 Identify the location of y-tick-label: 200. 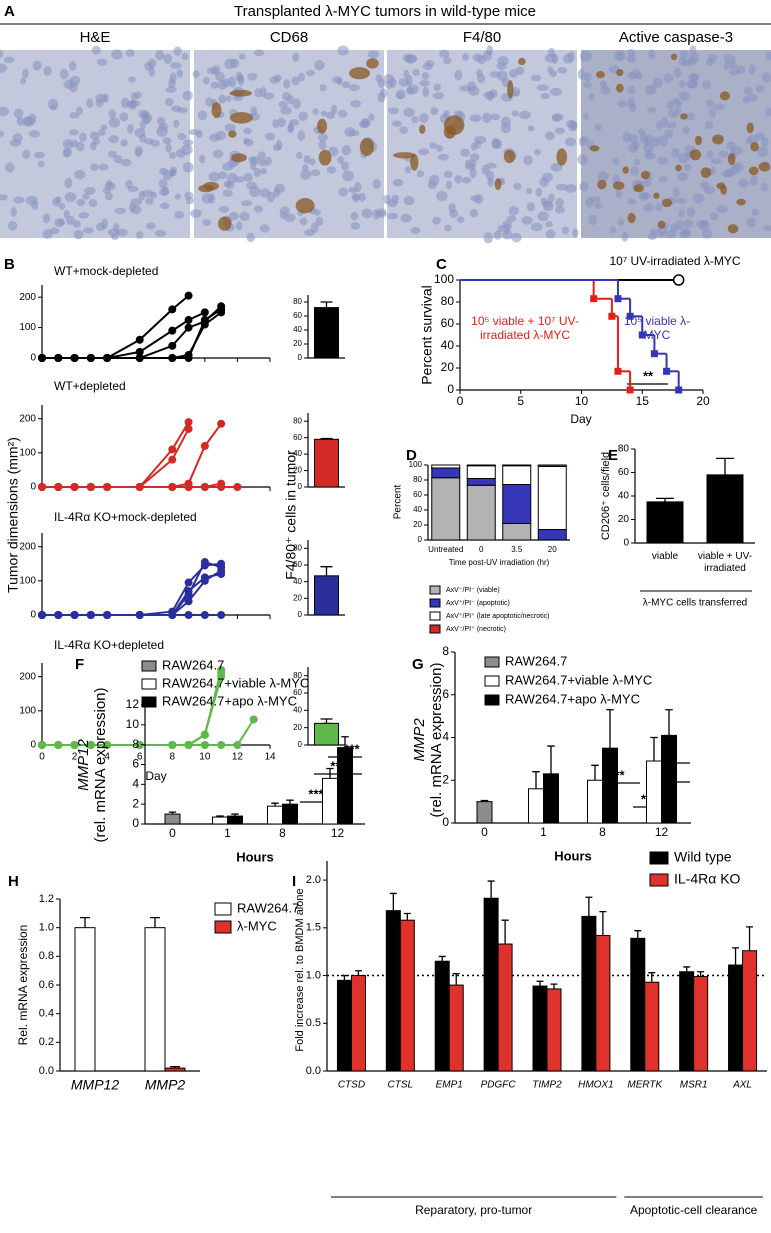
(27, 546).